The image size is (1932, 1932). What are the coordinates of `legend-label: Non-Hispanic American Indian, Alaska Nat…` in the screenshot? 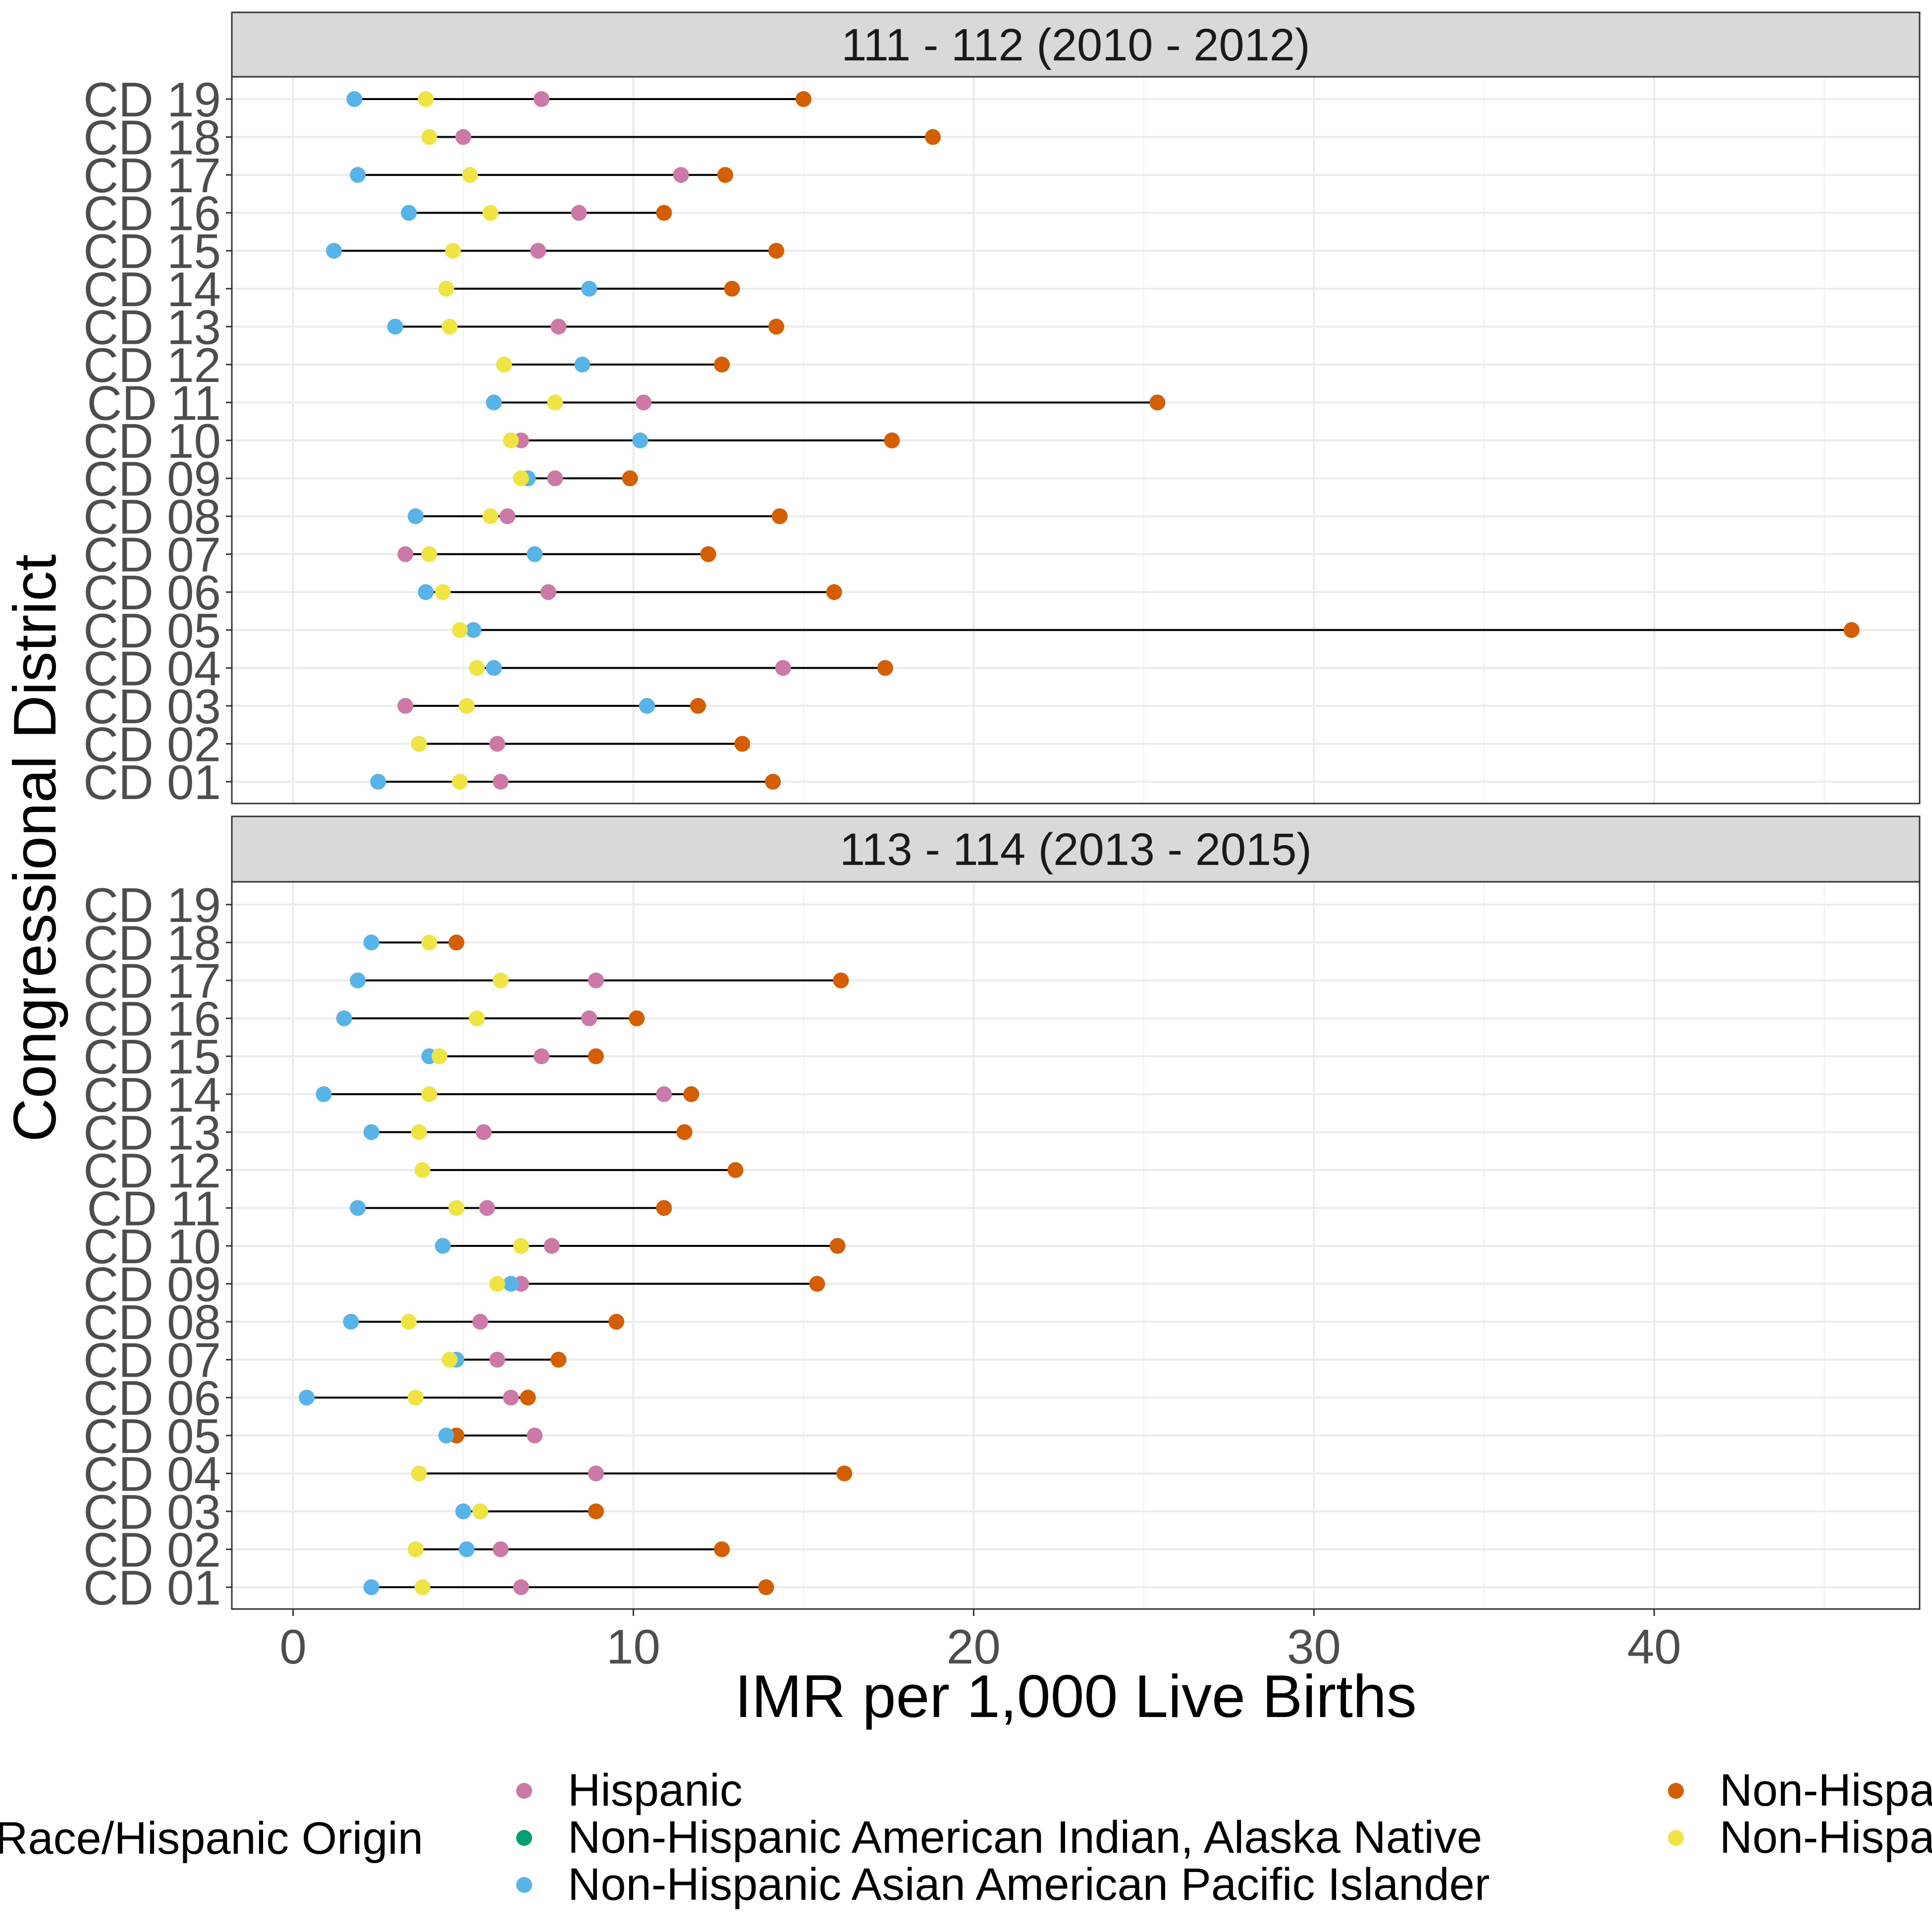 It's located at (1025, 1837).